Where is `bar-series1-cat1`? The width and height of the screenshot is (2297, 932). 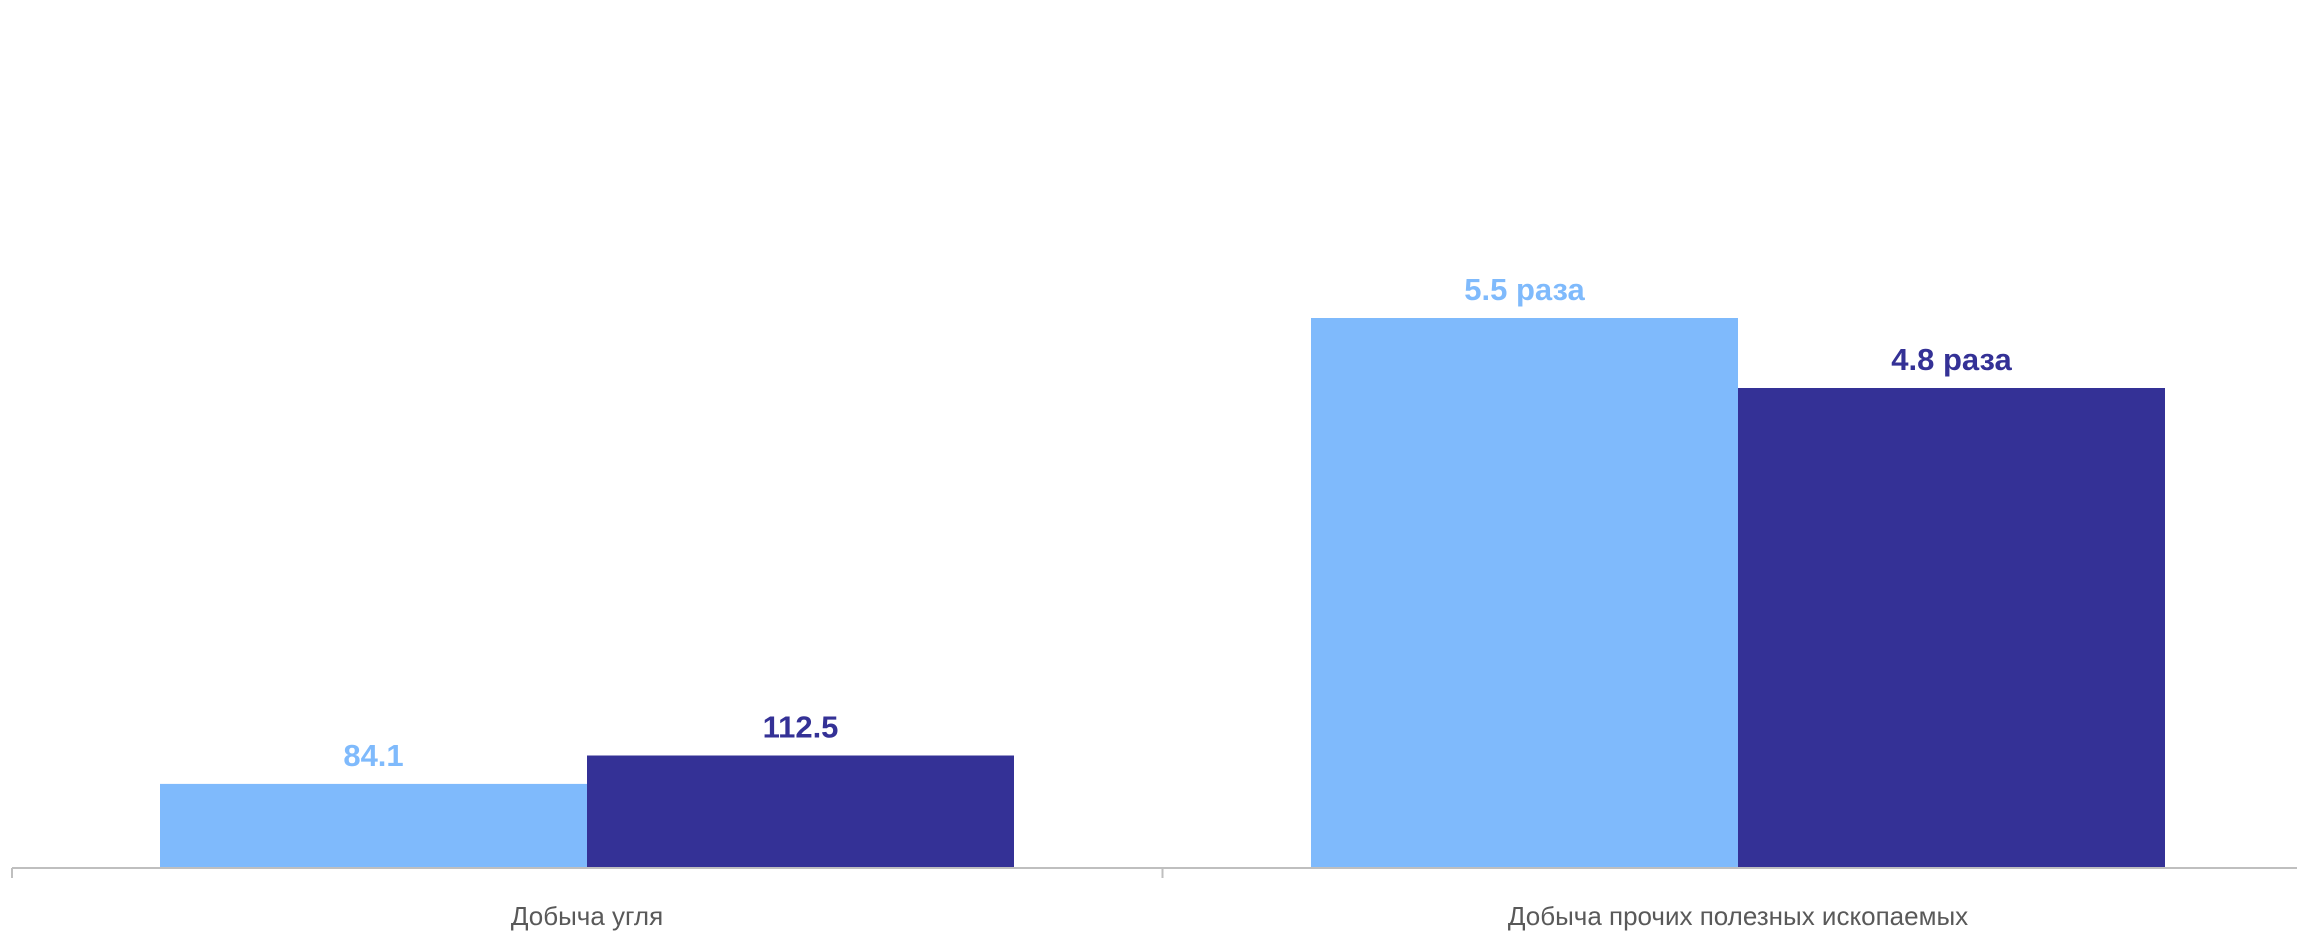 bar-series1-cat1 is located at coordinates (373, 825).